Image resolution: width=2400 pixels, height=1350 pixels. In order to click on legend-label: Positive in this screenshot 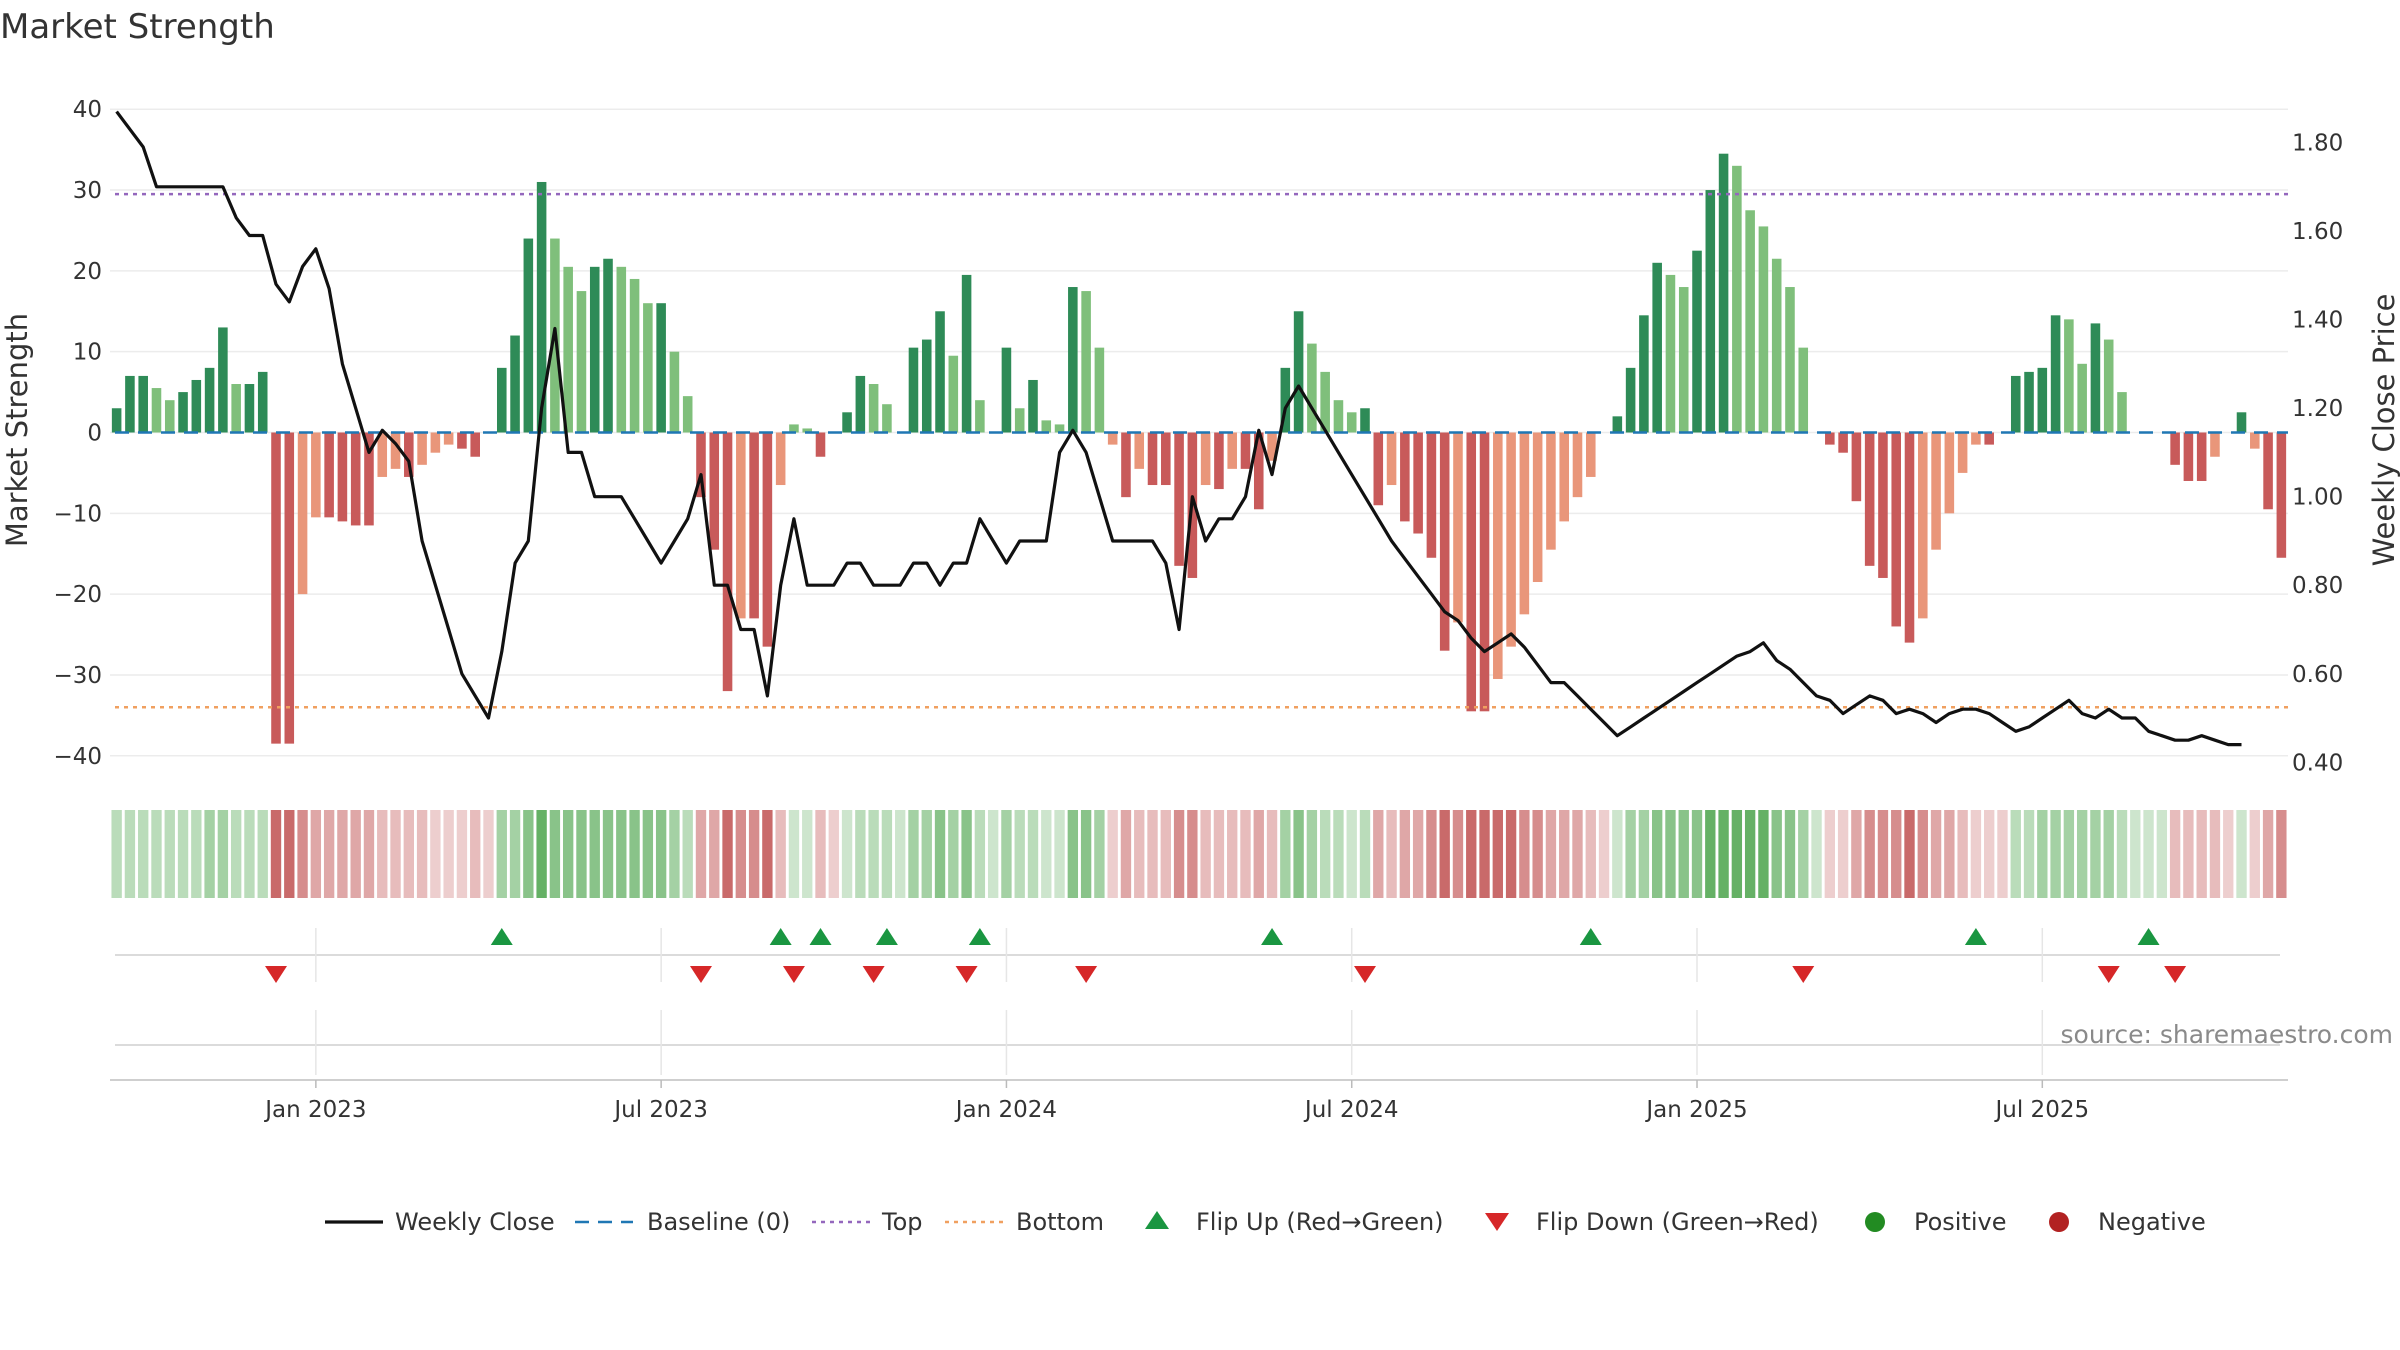, I will do `click(1960, 1222)`.